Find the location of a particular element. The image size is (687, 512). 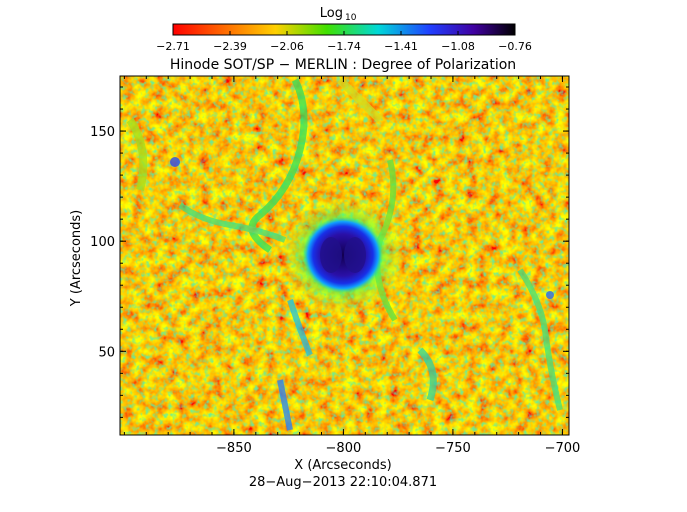

x-tick-label: −850 is located at coordinates (234, 448).